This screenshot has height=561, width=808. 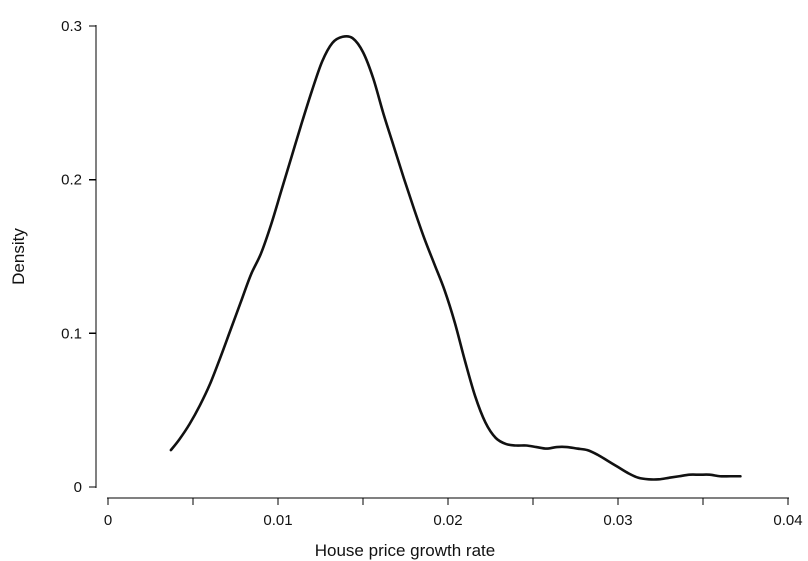 I want to click on x-tick-label-3: 0.03, so click(x=617, y=520).